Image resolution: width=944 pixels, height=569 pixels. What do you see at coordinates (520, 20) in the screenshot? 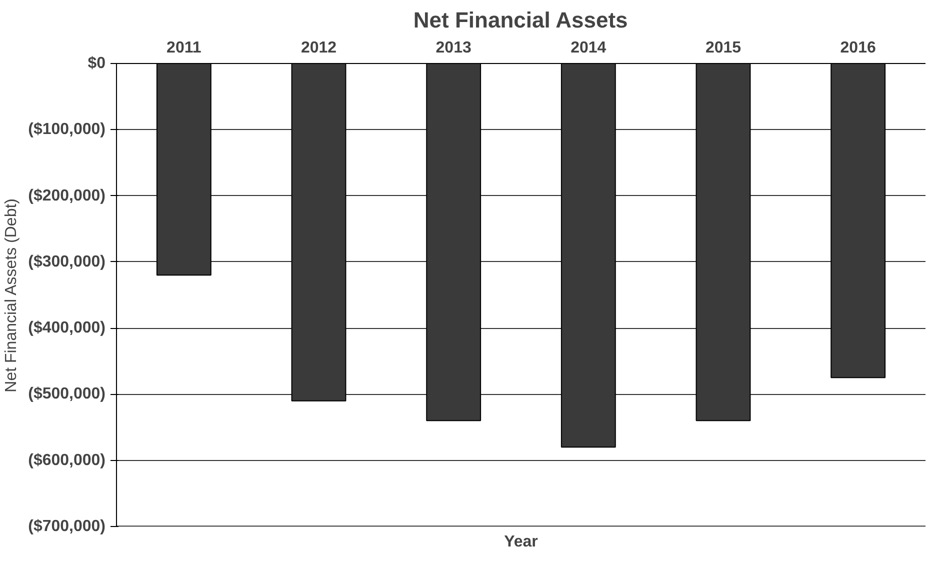
I see `chart-title: Net Financial Assets` at bounding box center [520, 20].